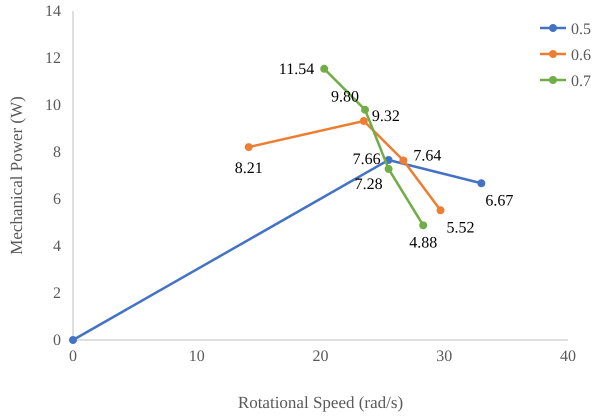 The image size is (609, 416). What do you see at coordinates (53, 11) in the screenshot?
I see `y-tick-label: 14` at bounding box center [53, 11].